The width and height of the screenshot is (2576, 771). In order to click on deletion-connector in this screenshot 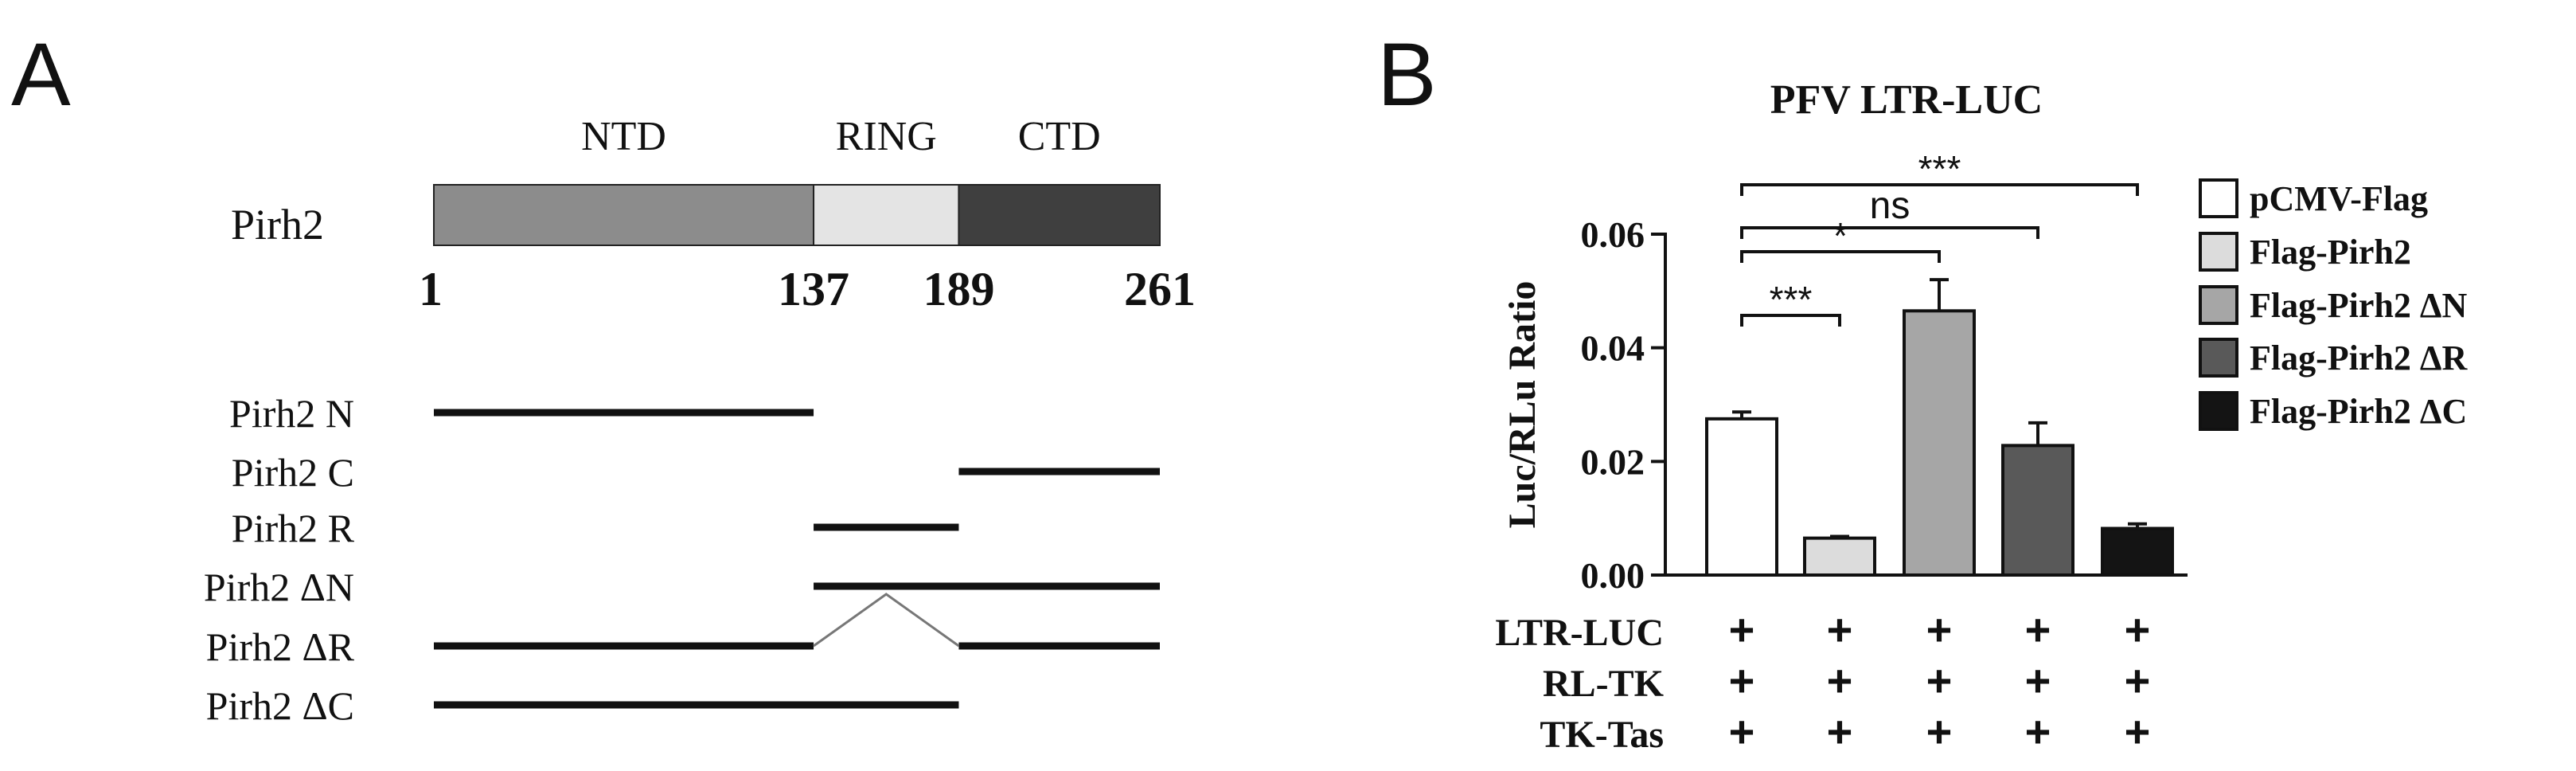, I will do `click(886, 620)`.